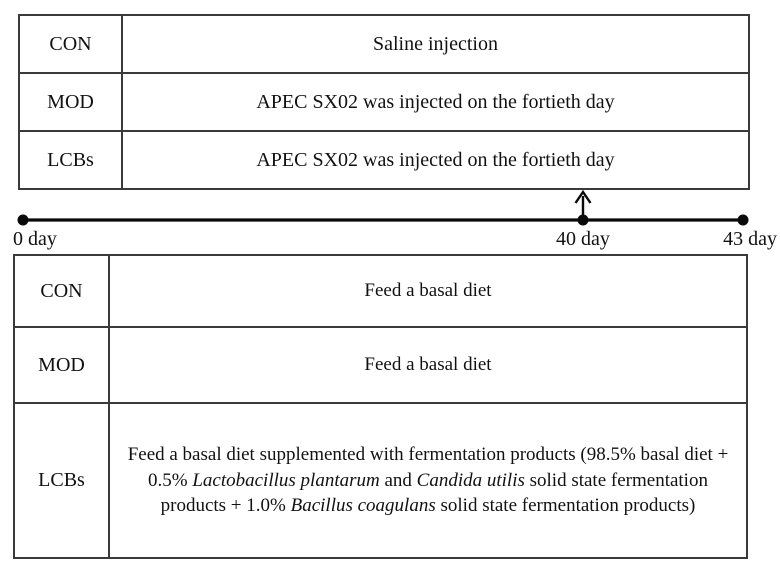 This screenshot has width=780, height=573. I want to click on timeline-axis, so click(383, 207).